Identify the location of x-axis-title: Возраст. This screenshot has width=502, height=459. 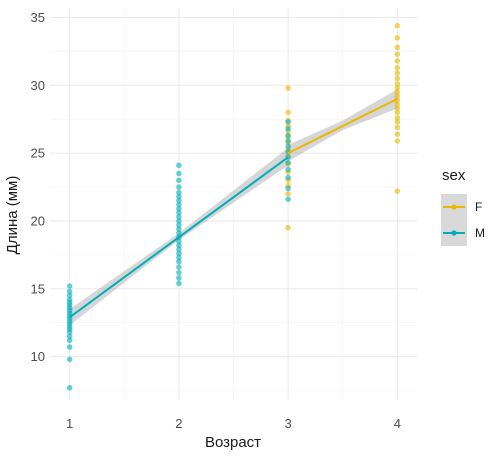
(233, 442).